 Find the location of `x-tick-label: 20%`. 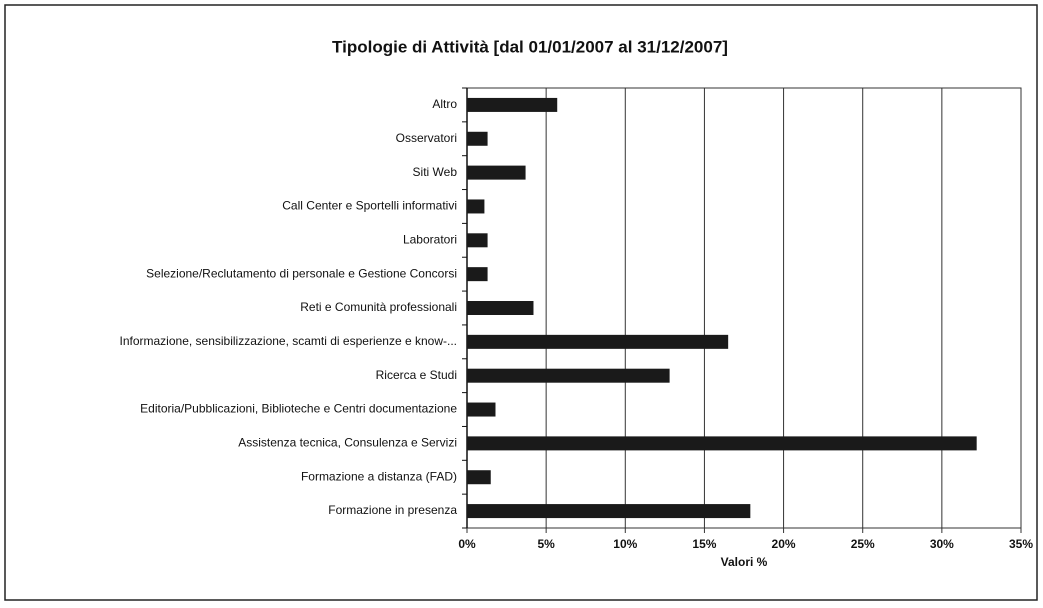

x-tick-label: 20% is located at coordinates (784, 544).